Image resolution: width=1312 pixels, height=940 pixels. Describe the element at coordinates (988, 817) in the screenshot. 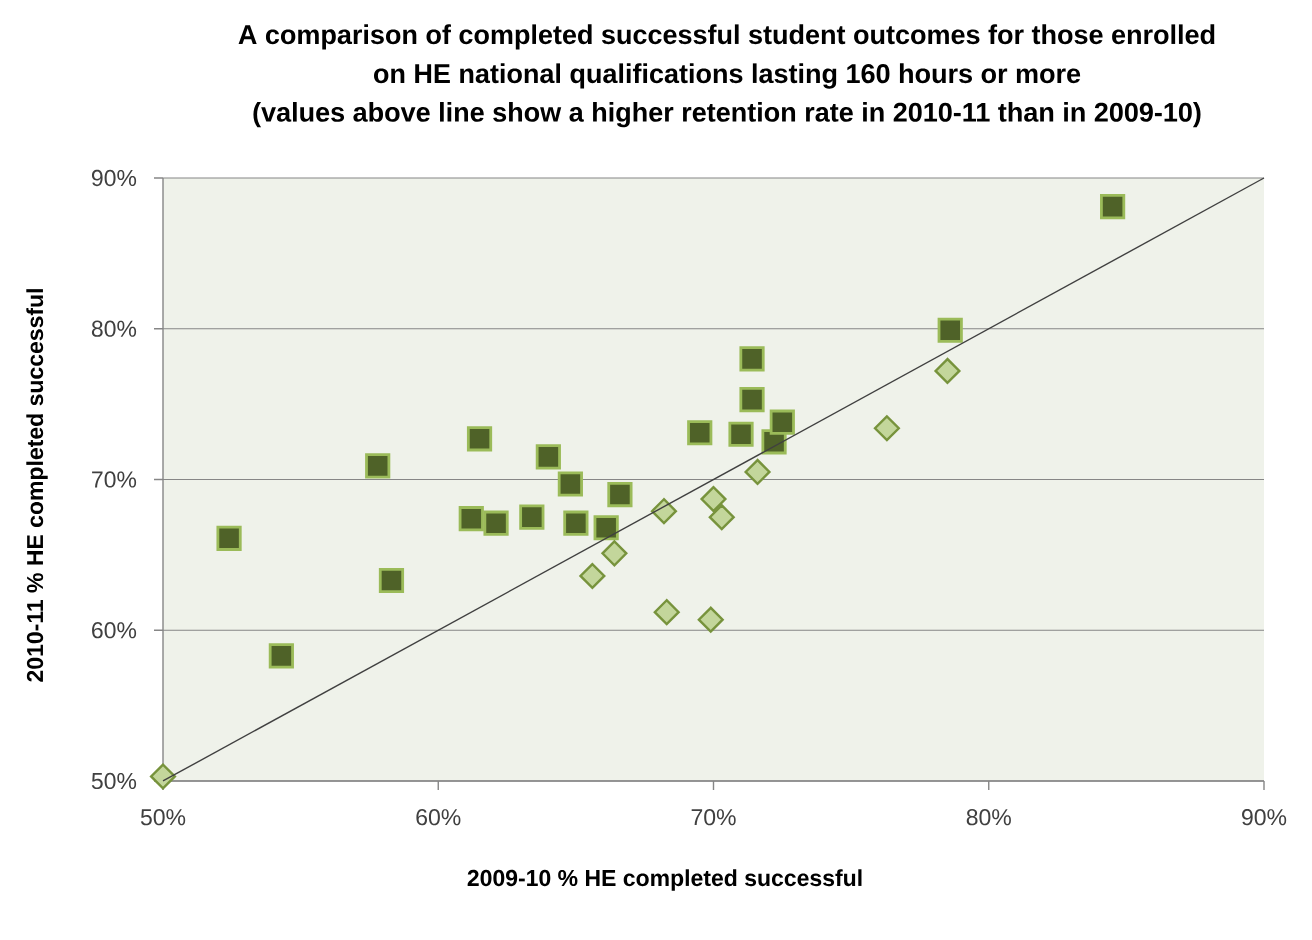

I see `x-tick-label: 80%` at that location.